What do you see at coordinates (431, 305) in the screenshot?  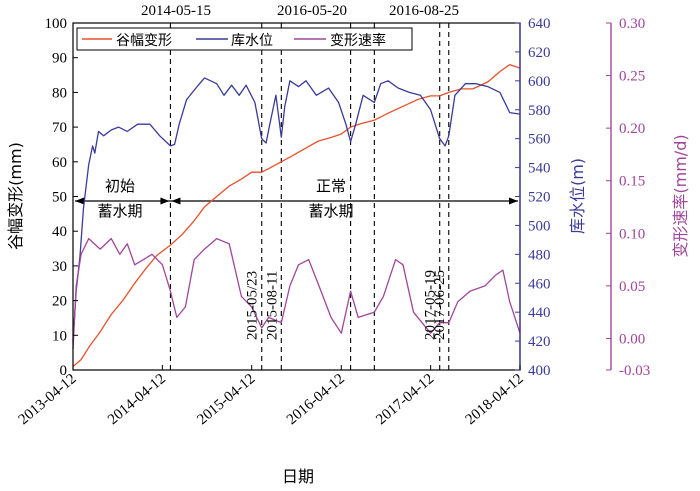 I see `vertical-date-label: 2017-05-19` at bounding box center [431, 305].